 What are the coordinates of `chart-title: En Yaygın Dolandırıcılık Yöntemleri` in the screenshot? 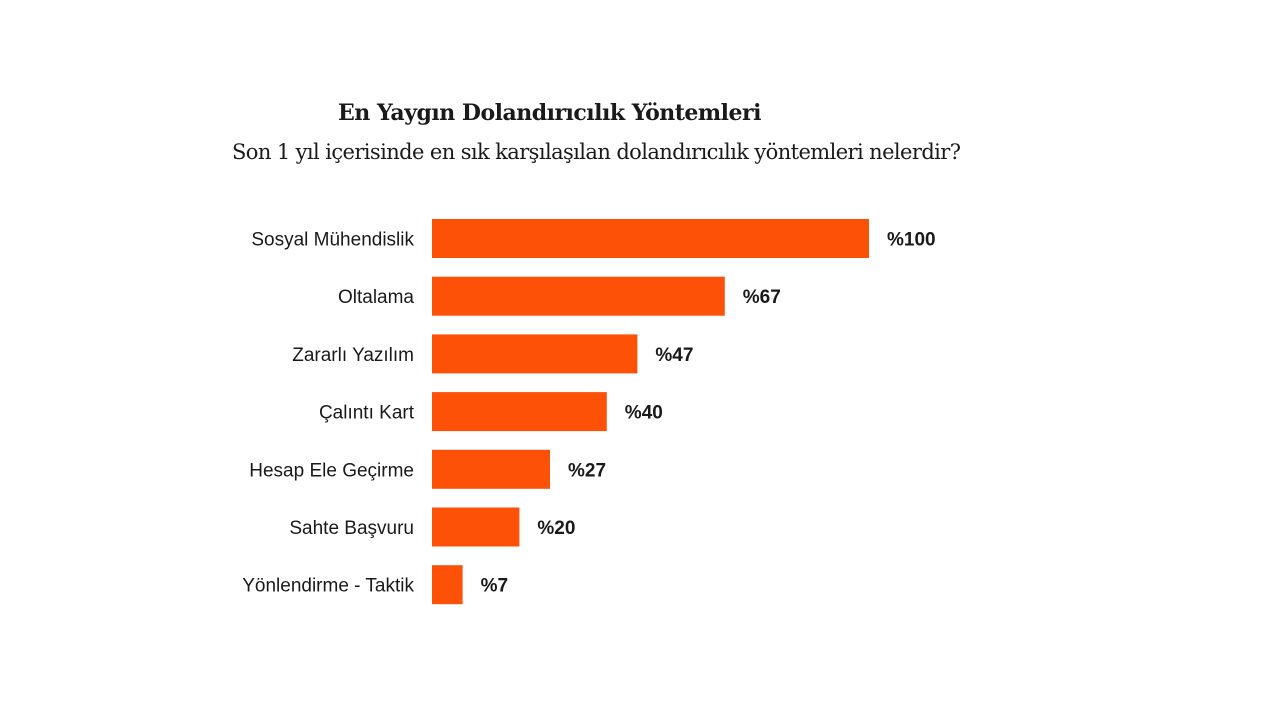 It's located at (549, 113).